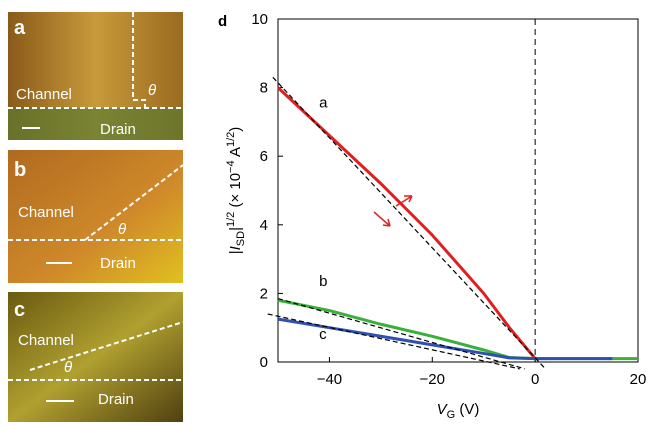 This screenshot has height=427, width=653. What do you see at coordinates (264, 156) in the screenshot?
I see `y-tick-label: 6` at bounding box center [264, 156].